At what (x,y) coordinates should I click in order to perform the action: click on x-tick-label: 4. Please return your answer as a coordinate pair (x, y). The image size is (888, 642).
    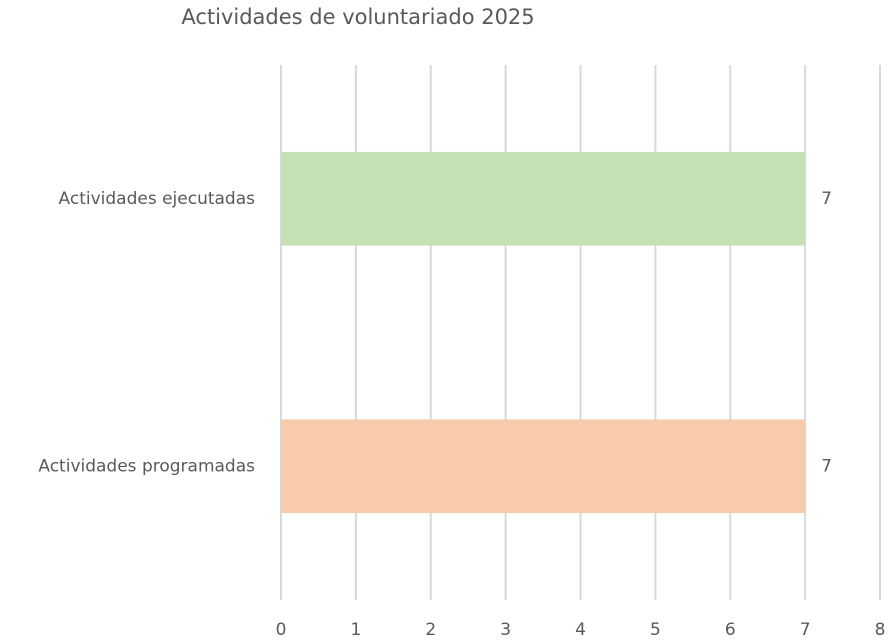
    Looking at the image, I should click on (580, 630).